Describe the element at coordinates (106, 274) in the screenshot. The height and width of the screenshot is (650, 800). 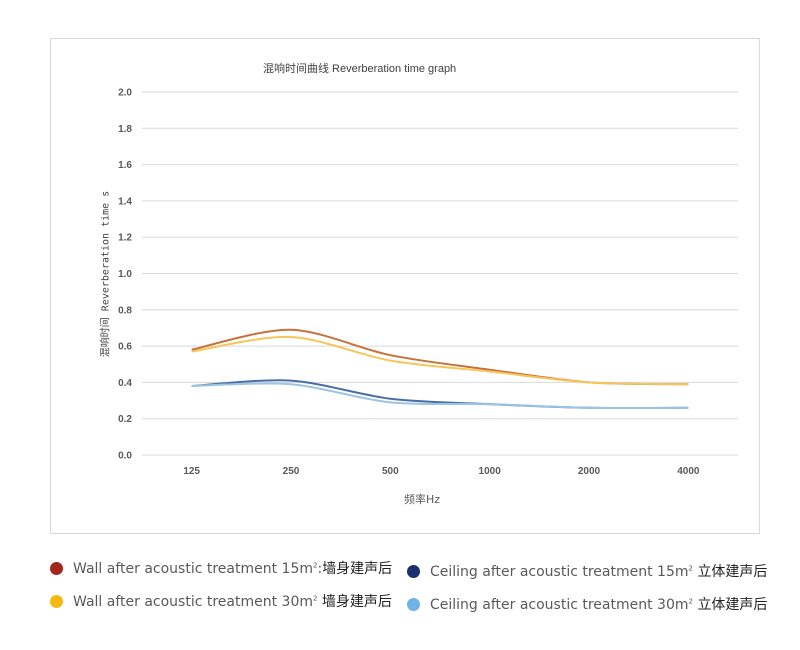
I see `y-axis-label: 混响时间 Reverberation time s` at that location.